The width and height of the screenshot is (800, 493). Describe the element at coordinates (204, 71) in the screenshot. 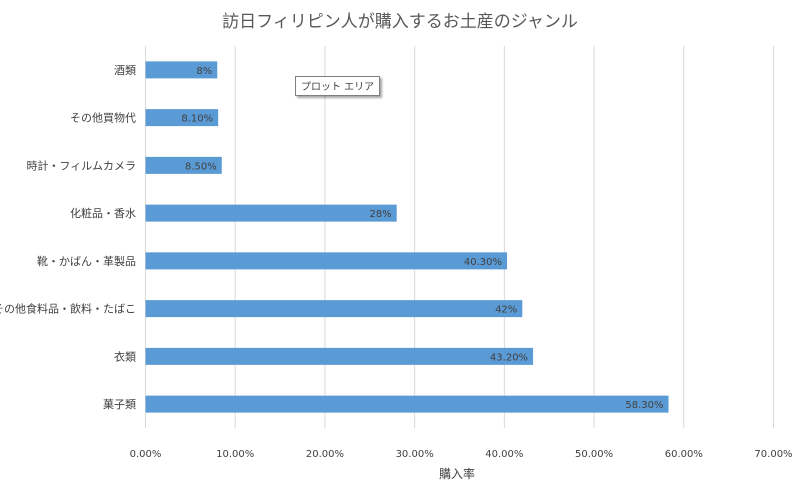

I see `data-label: 8%` at that location.